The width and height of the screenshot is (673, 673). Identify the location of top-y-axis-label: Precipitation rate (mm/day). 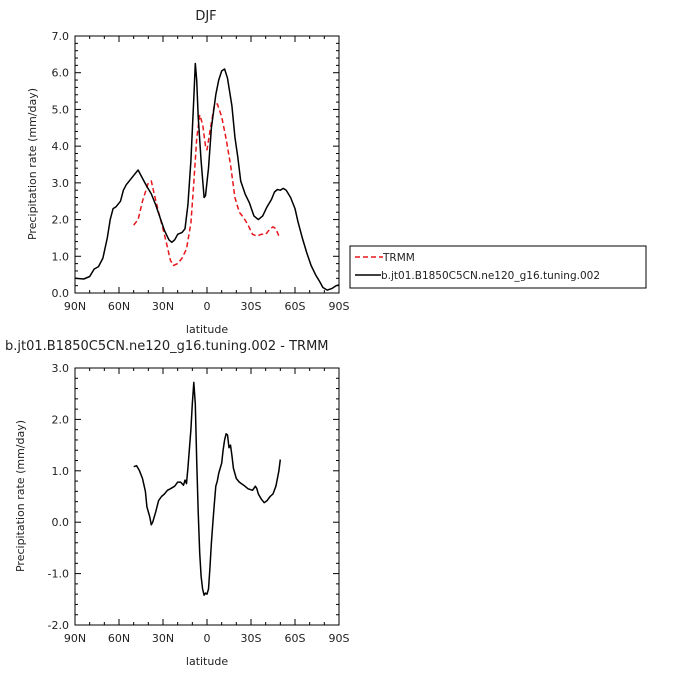
(32, 164).